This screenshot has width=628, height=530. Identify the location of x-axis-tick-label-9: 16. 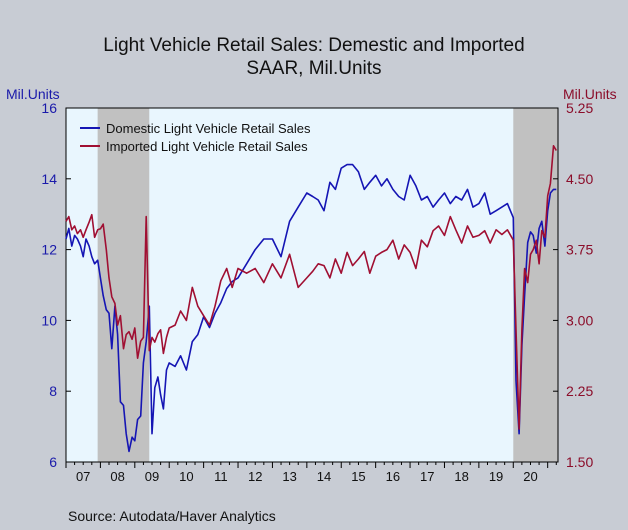
(393, 476).